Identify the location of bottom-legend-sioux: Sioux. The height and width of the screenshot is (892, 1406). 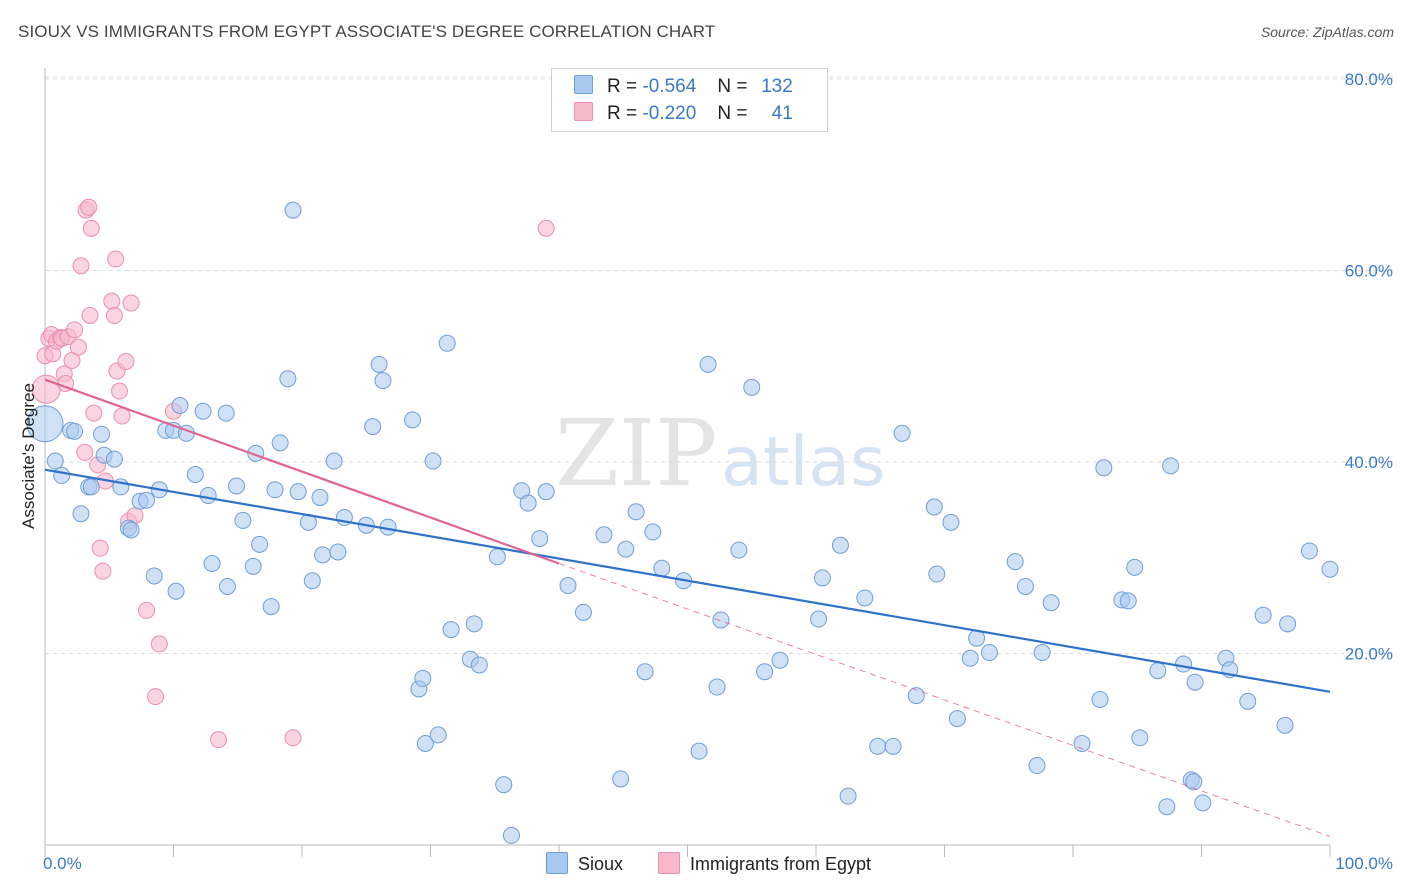
(584, 863).